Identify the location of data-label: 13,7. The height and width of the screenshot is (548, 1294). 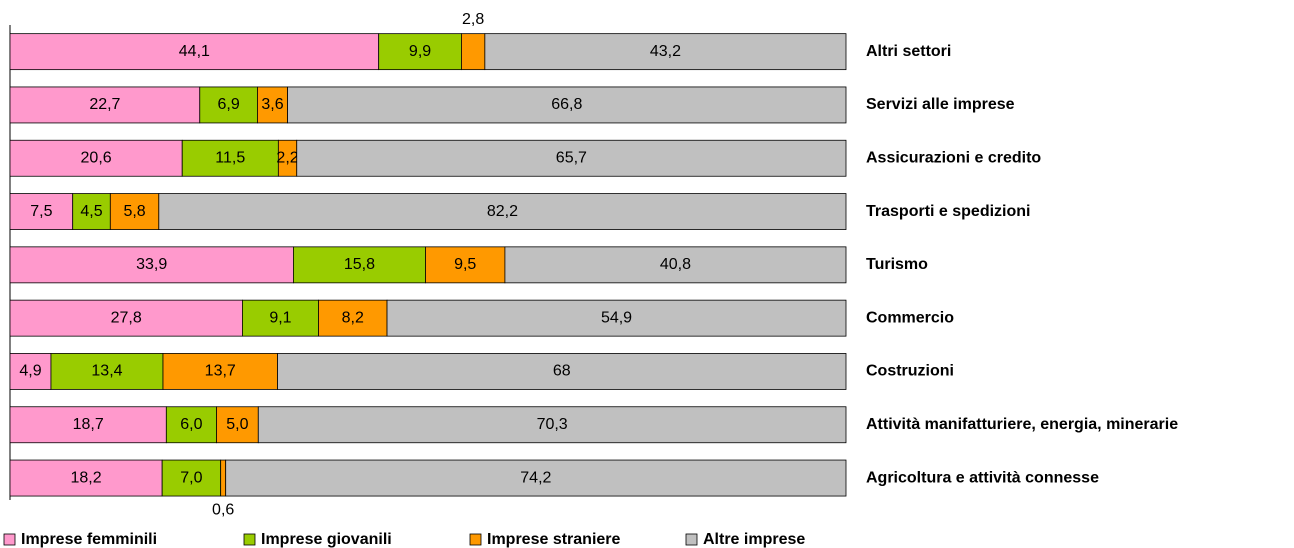
(220, 371).